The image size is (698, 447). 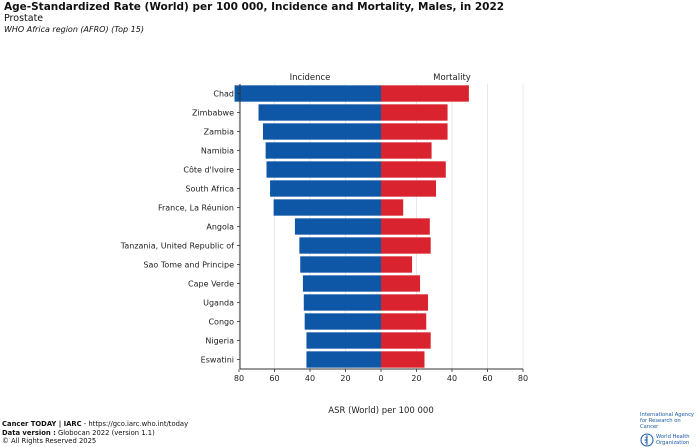 I want to click on category-label: Eswatini, so click(x=217, y=360).